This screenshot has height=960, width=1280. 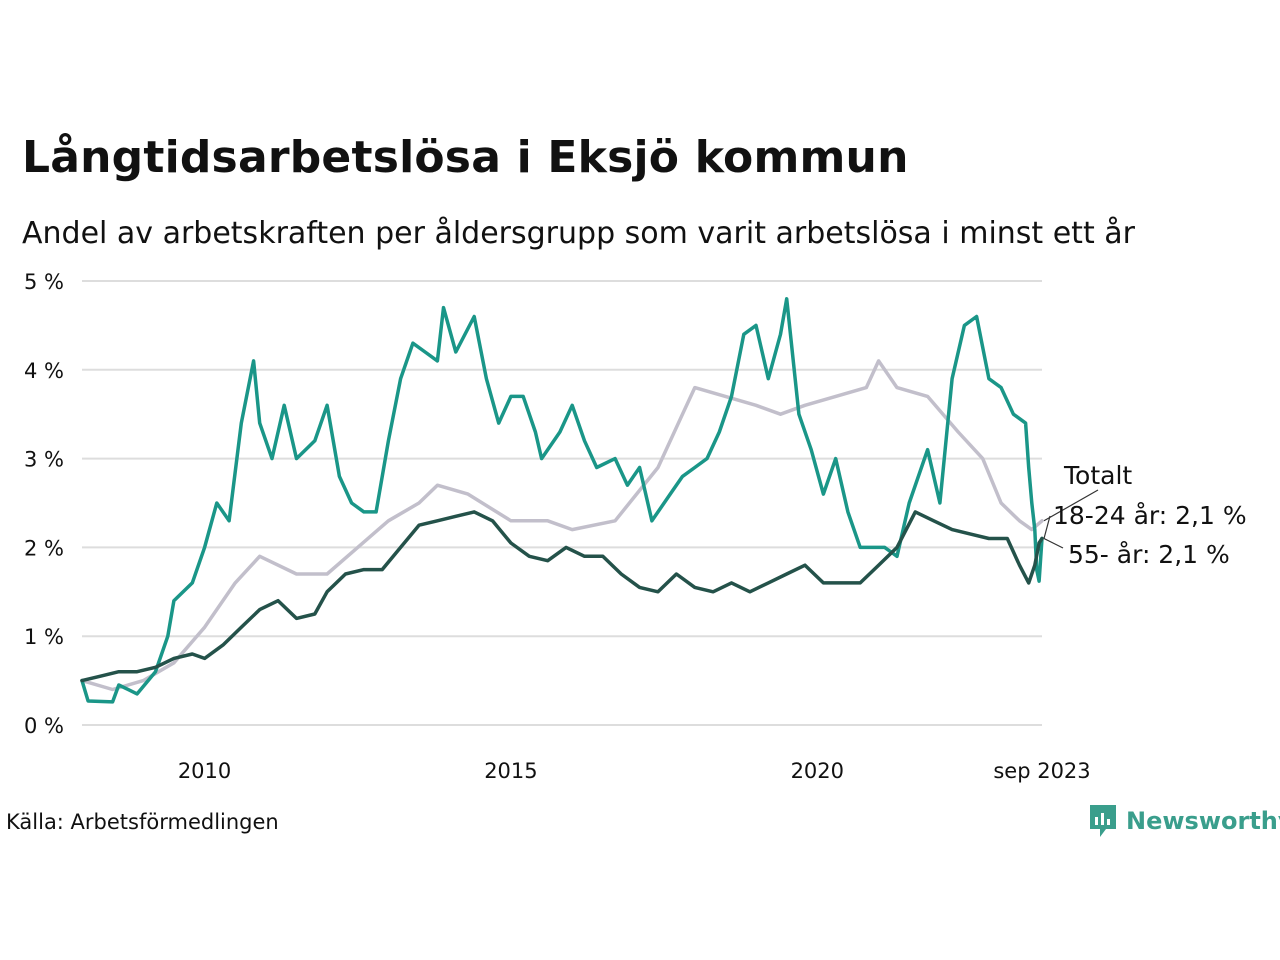 I want to click on y-tick-label: 3 %, so click(x=44, y=460).